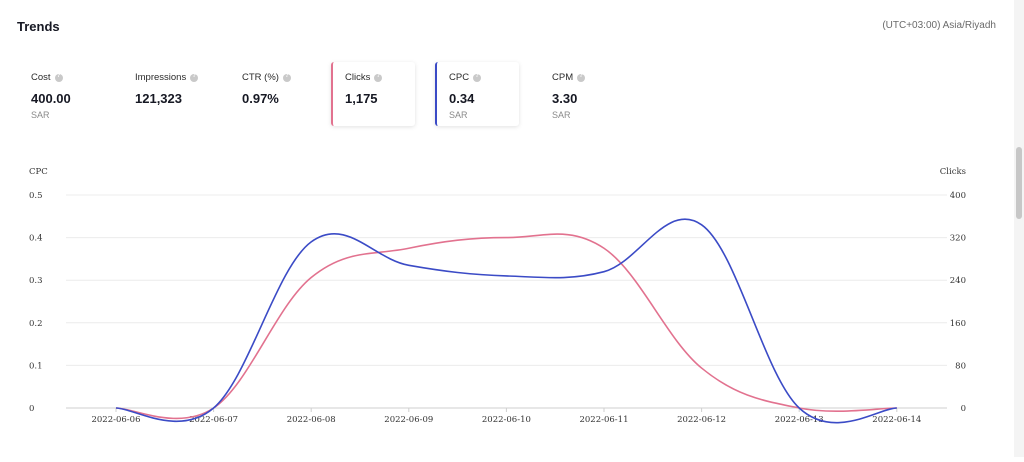 The height and width of the screenshot is (462, 1024). What do you see at coordinates (939, 25) in the screenshot?
I see `timezone-label: (UTC+03:00) Asia/Riyadh` at bounding box center [939, 25].